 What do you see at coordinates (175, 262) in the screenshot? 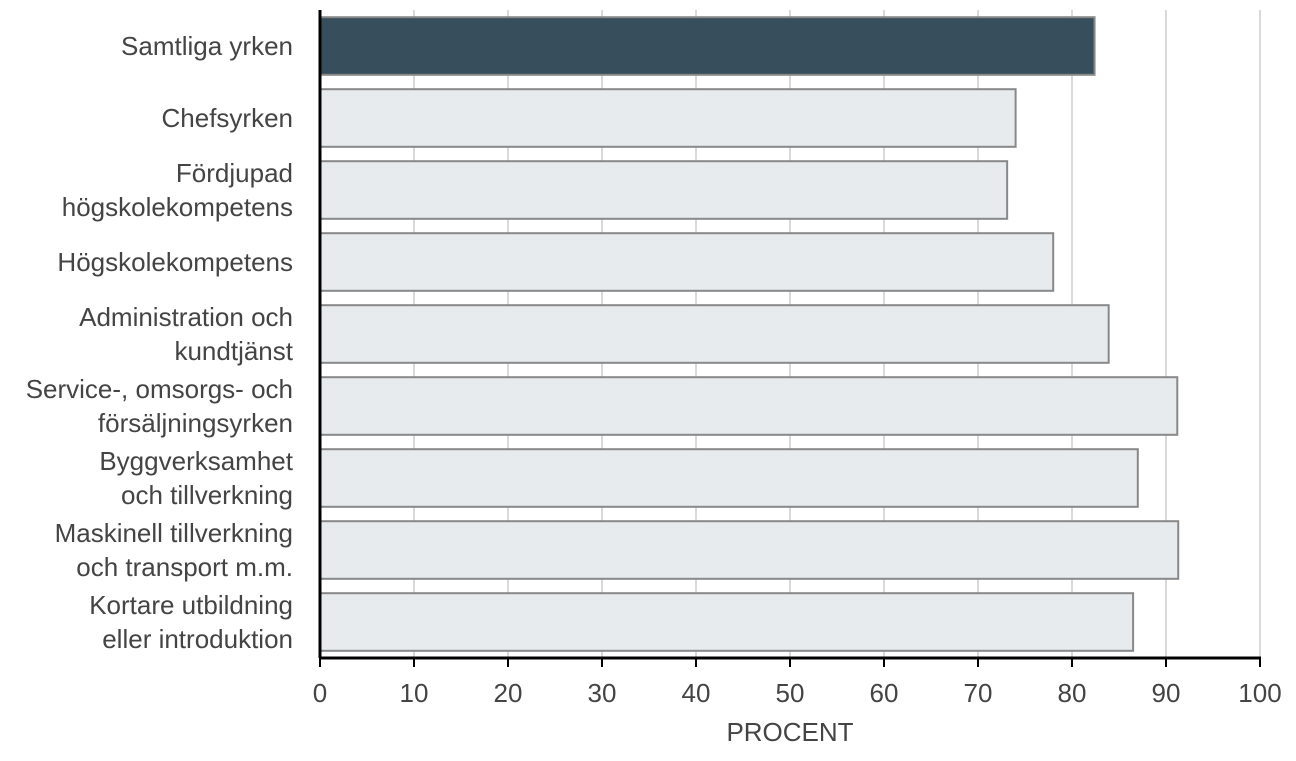
I see `y-tick-label: Högskolekompetens` at bounding box center [175, 262].